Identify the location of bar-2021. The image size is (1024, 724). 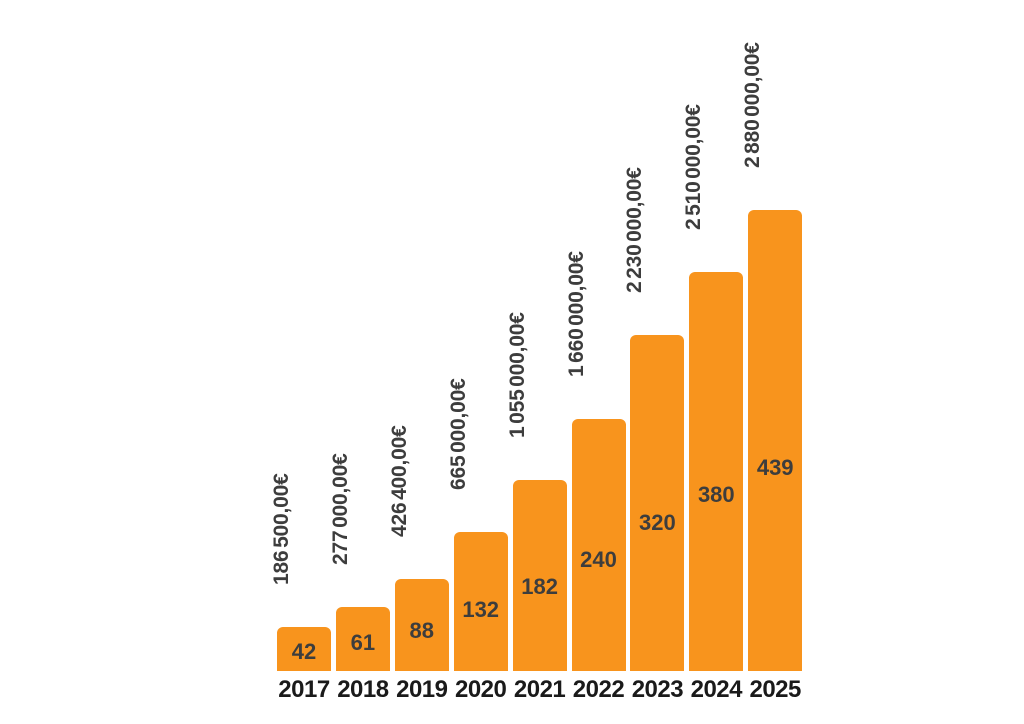
(539, 575).